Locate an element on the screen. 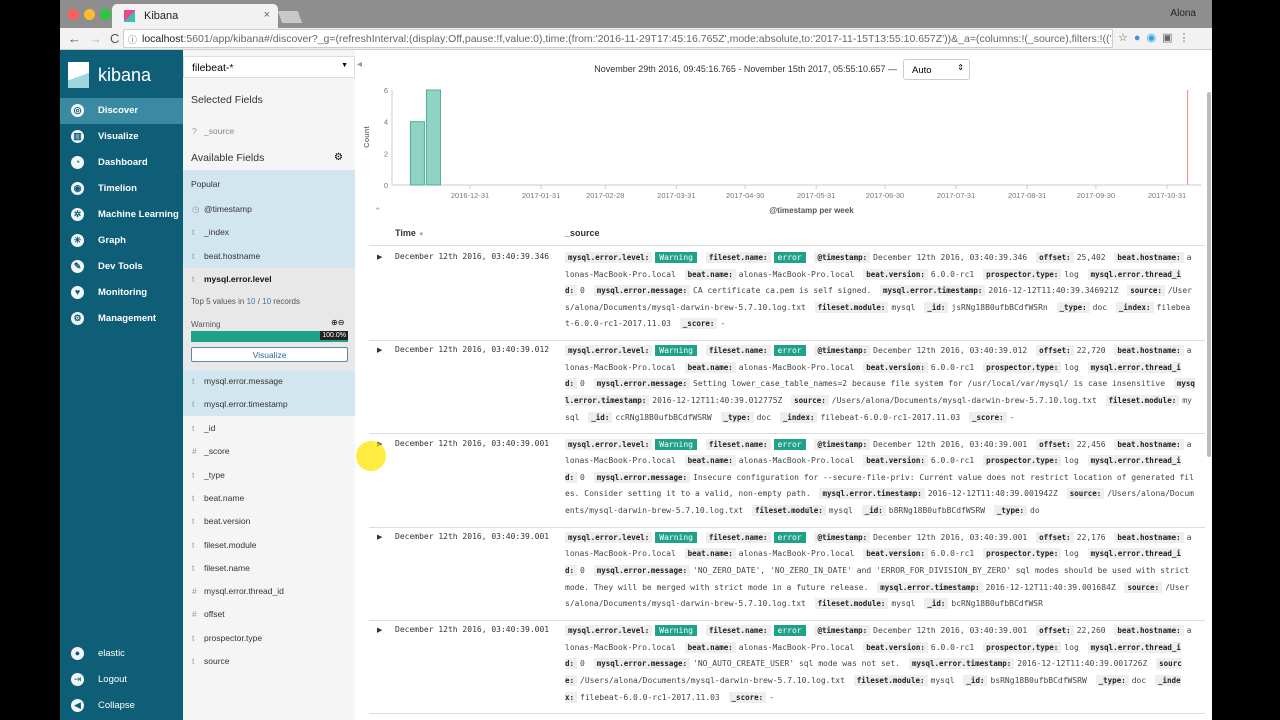 The width and height of the screenshot is (1280, 720). field-item: t beat.hostname is located at coordinates (269, 256).